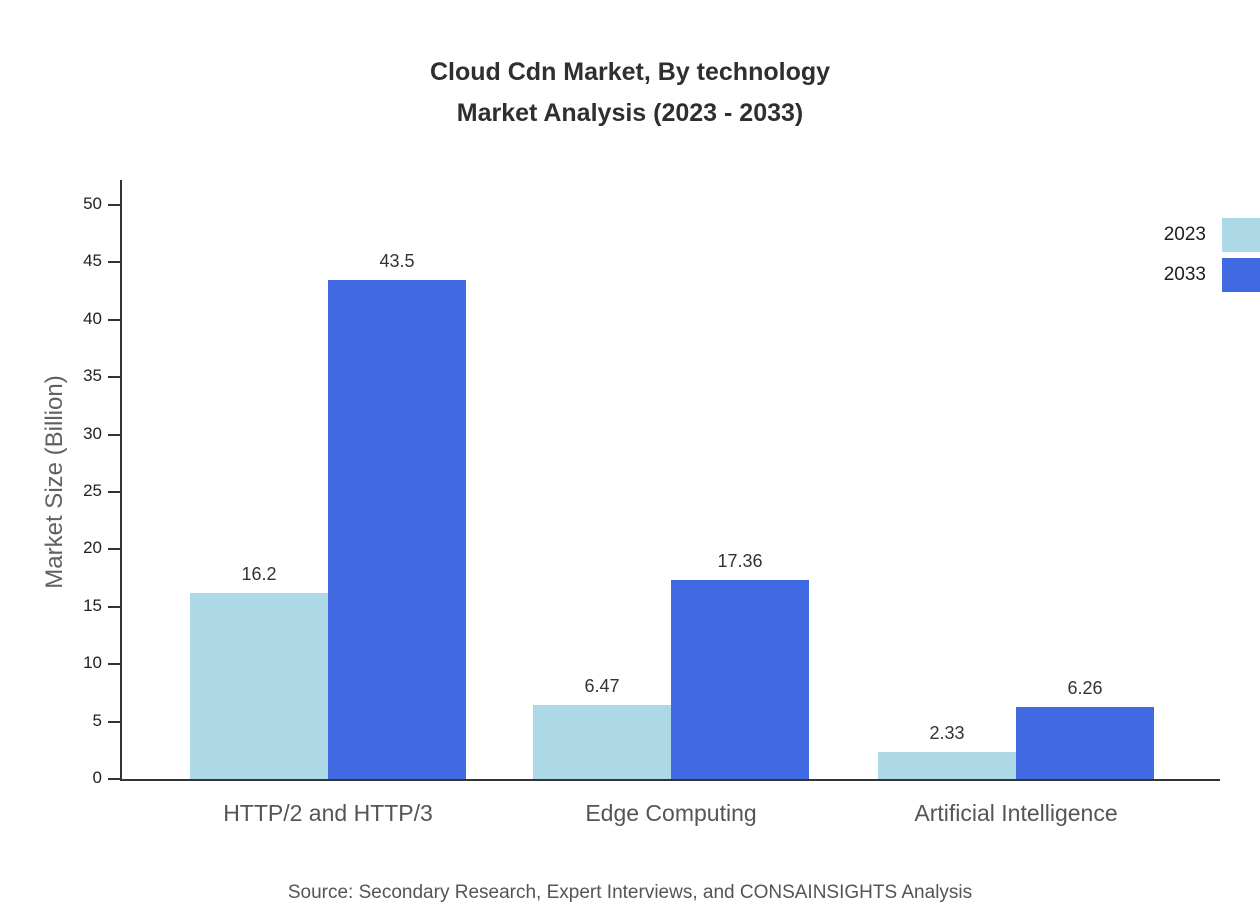  Describe the element at coordinates (1212, 235) in the screenshot. I see `legend-item-2023: 2023` at that location.